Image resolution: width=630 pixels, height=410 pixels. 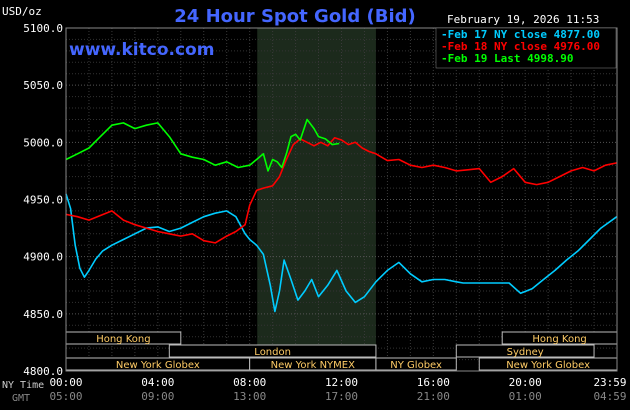 I want to click on session-label: NY Globex, so click(x=416, y=365).